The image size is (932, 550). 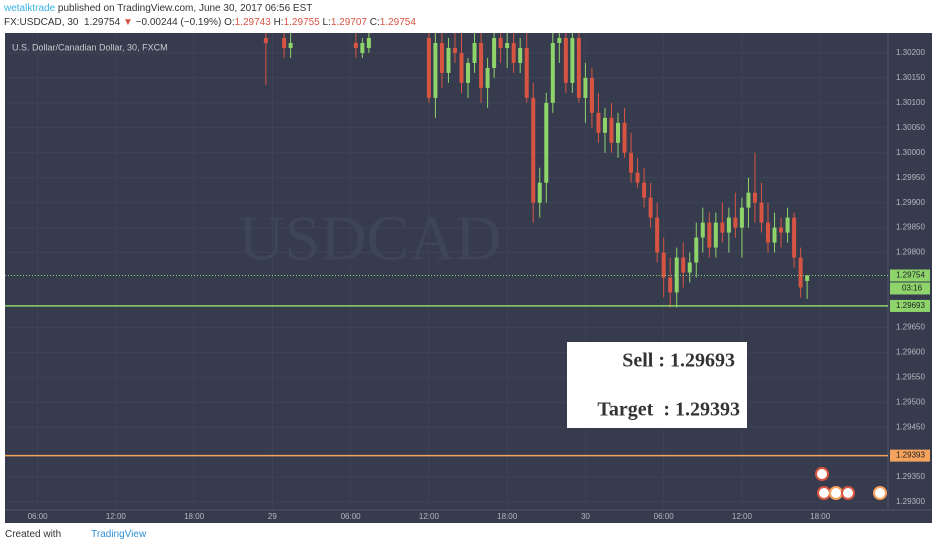 I want to click on annotation: Target : 1.29393, so click(x=668, y=410).